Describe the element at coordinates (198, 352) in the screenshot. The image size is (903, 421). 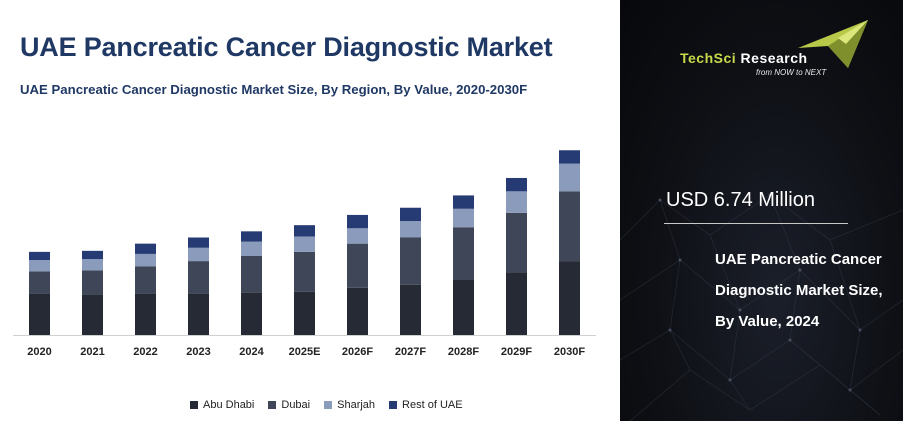
I see `x-tick-label: 2023` at that location.